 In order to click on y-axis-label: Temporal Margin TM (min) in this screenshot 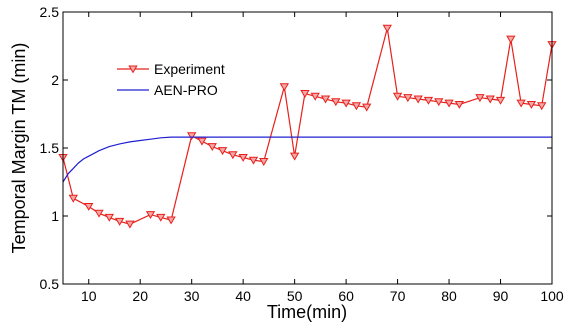, I will do `click(19, 148)`.